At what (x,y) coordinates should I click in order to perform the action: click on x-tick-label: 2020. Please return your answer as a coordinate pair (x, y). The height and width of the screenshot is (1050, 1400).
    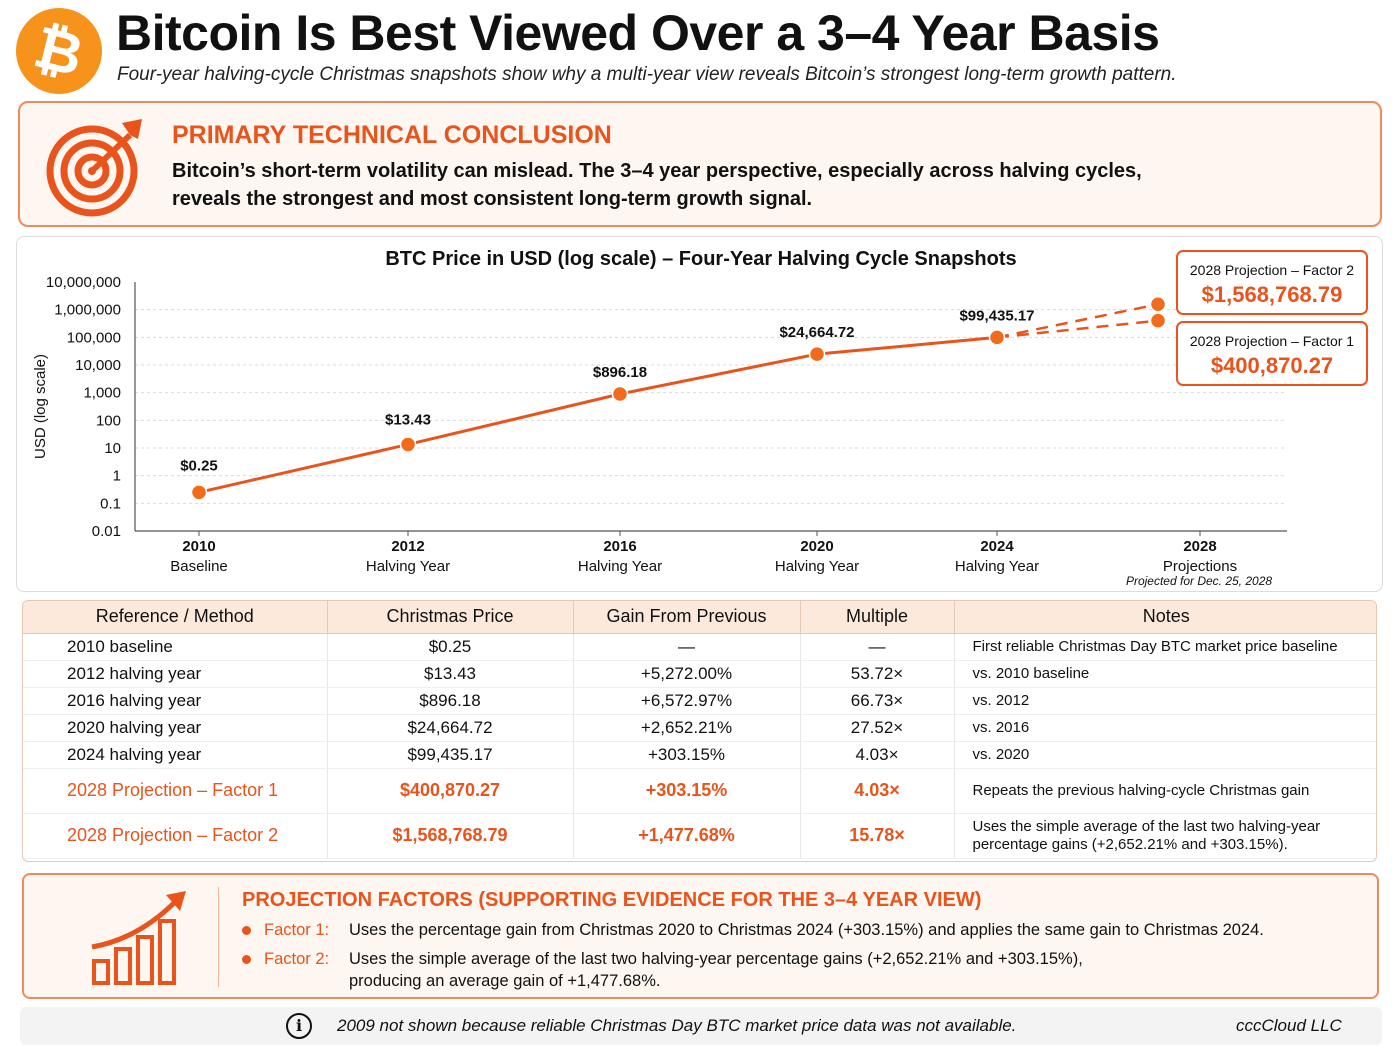
    Looking at the image, I should click on (816, 546).